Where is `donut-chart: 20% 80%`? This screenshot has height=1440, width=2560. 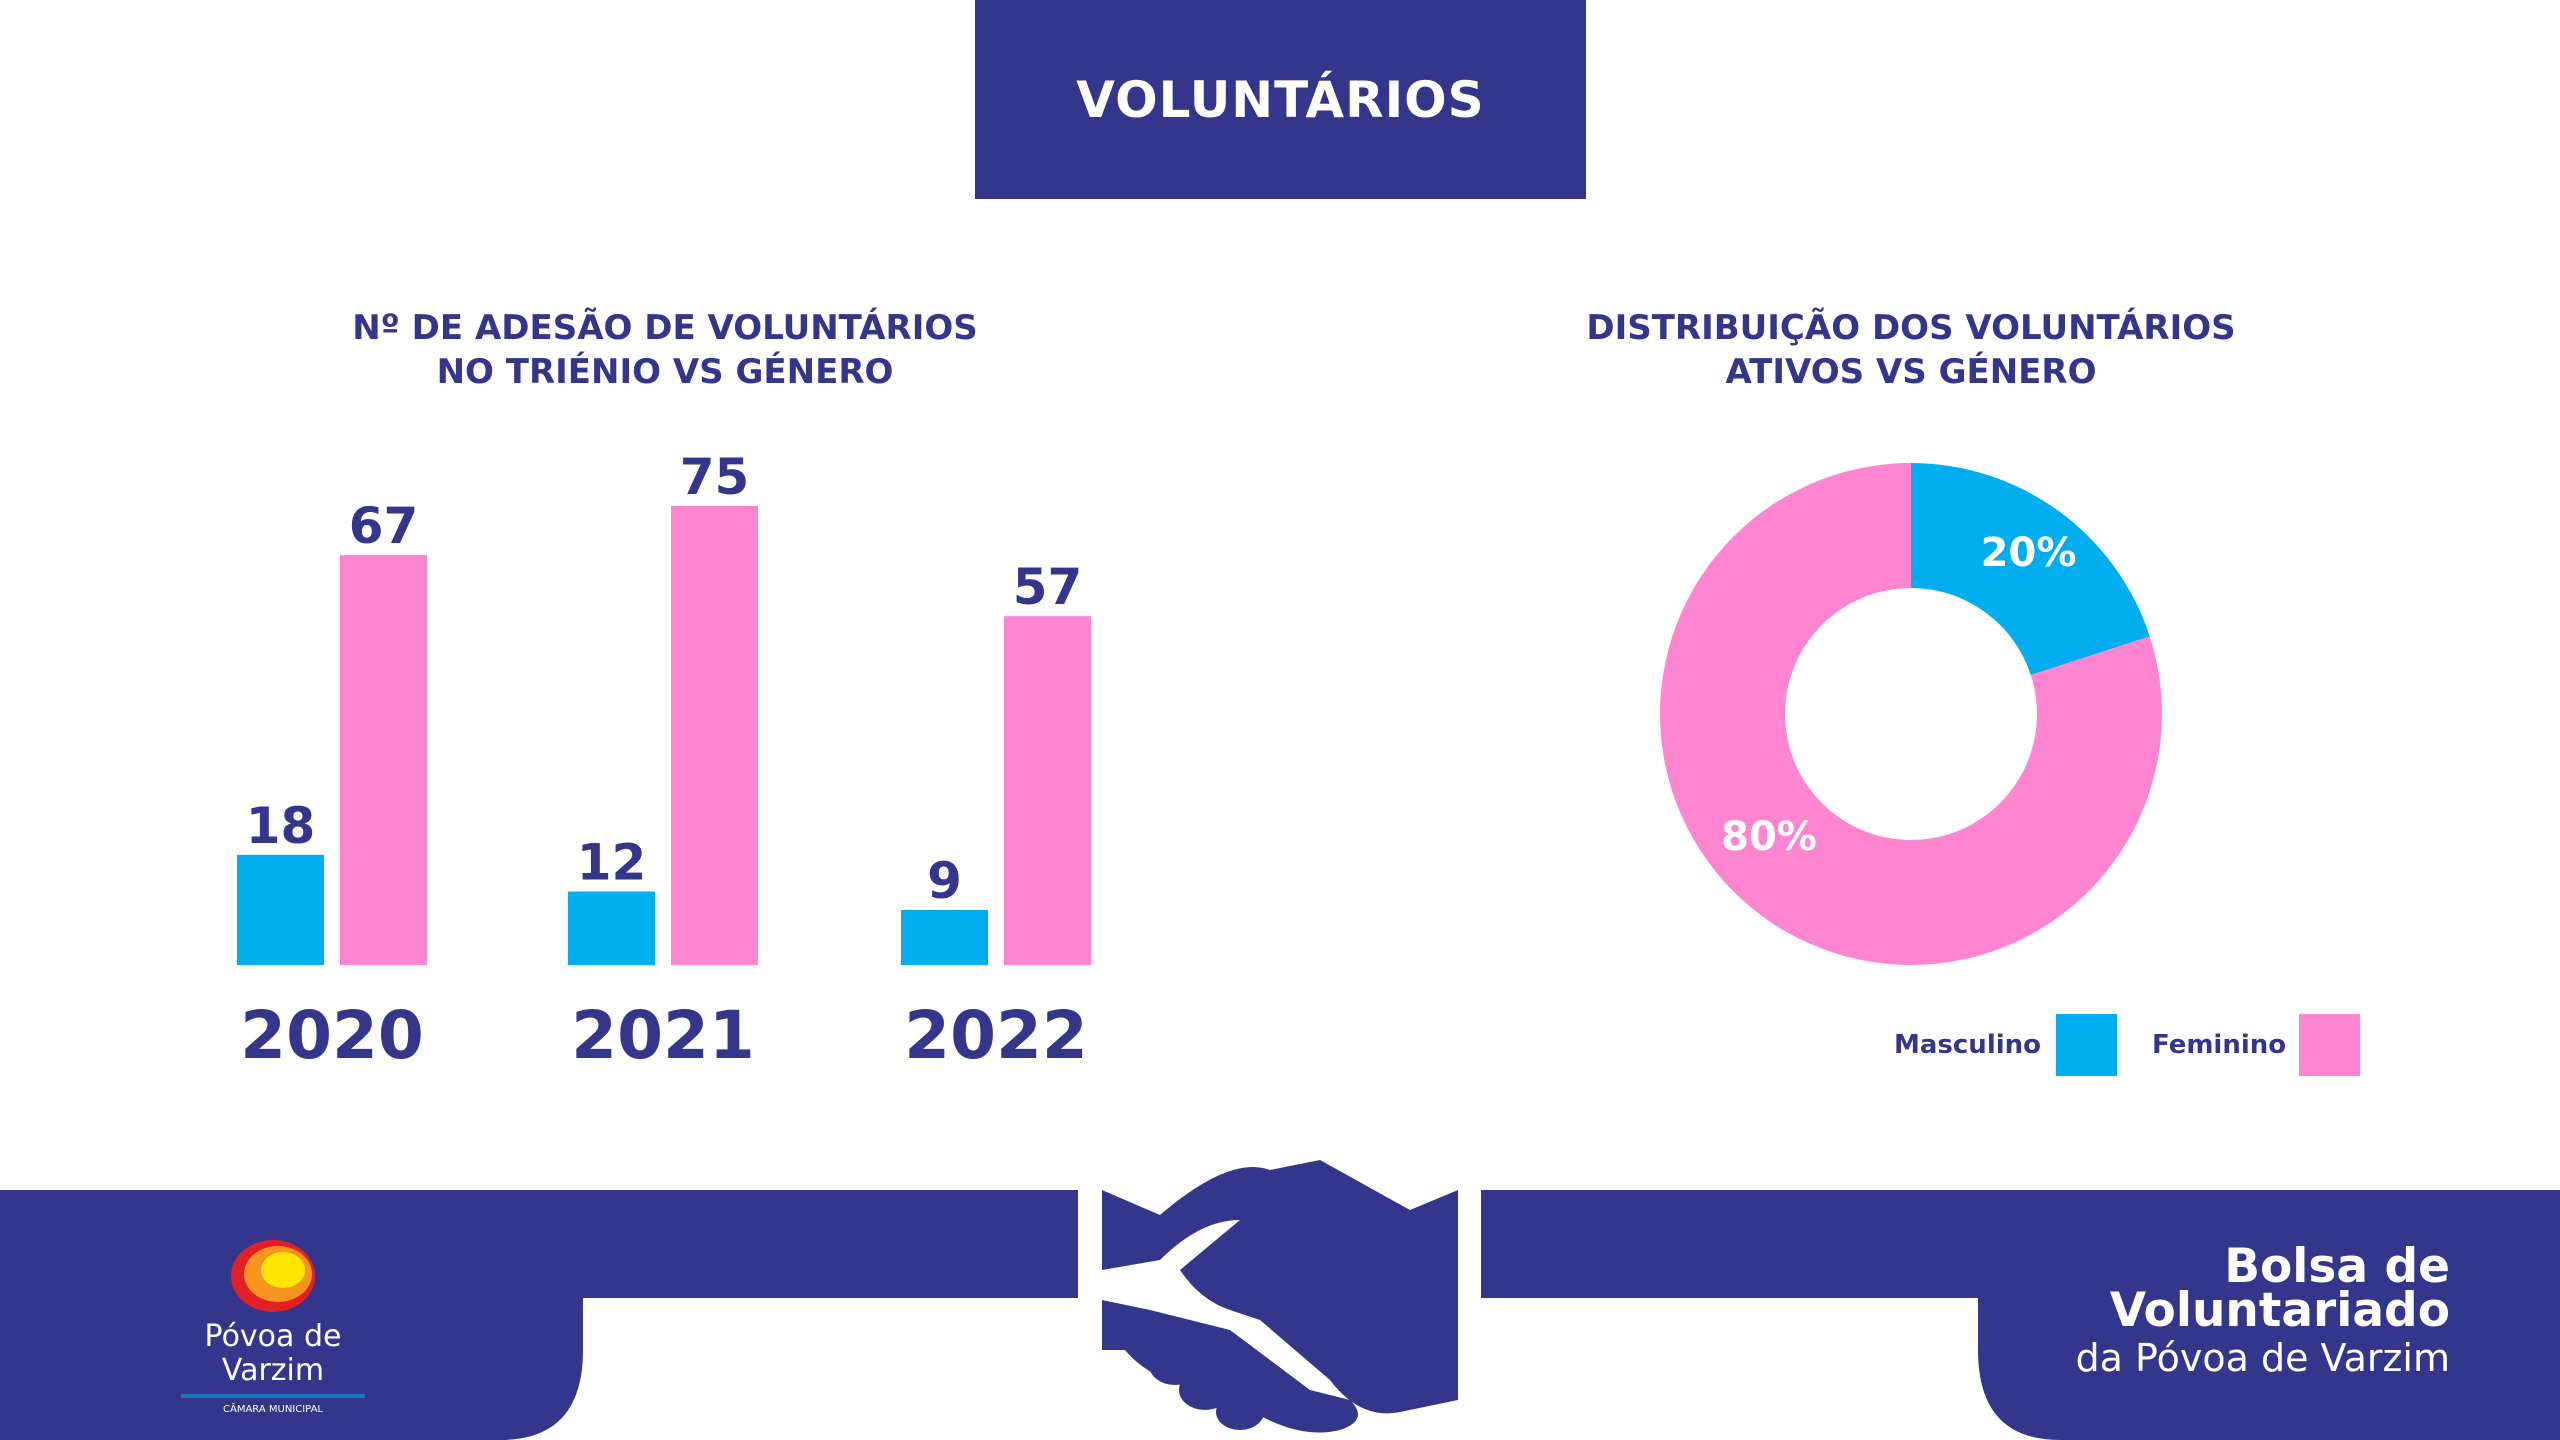 donut-chart: 20% 80% is located at coordinates (1911, 714).